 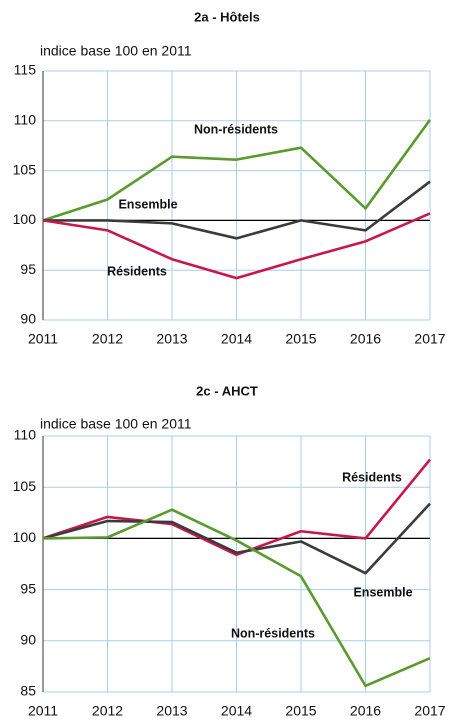 I want to click on chart-title: 2a - Hôtels, so click(x=227, y=16).